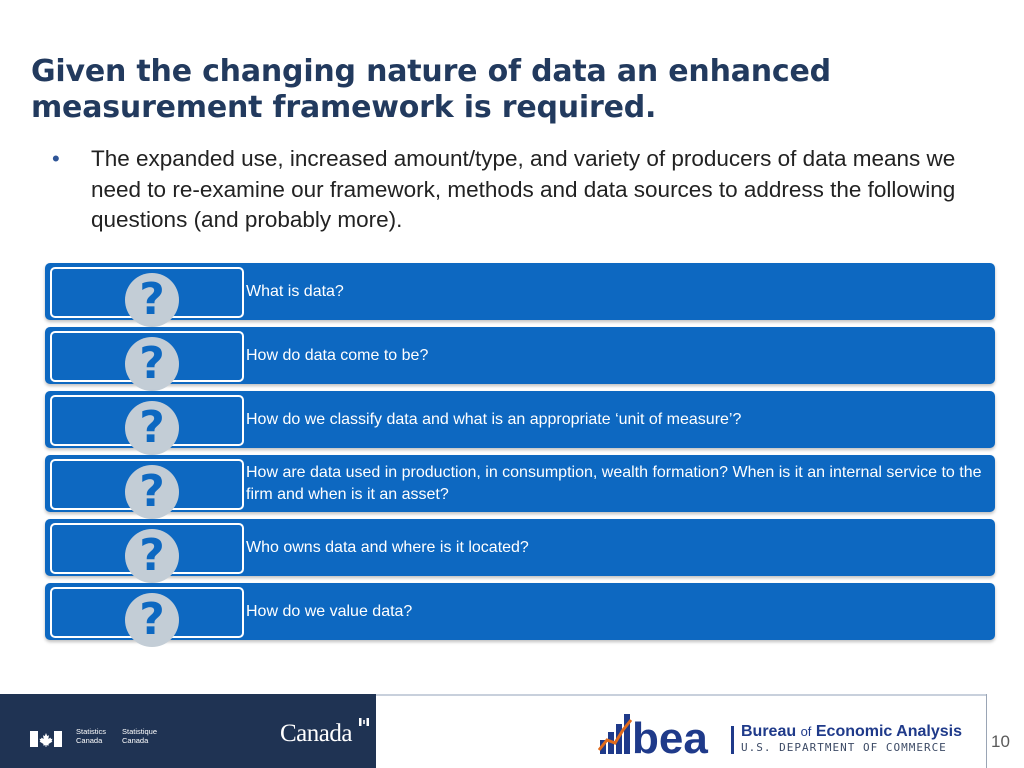 The image size is (1024, 768). I want to click on canada-flag-icon, so click(46, 739).